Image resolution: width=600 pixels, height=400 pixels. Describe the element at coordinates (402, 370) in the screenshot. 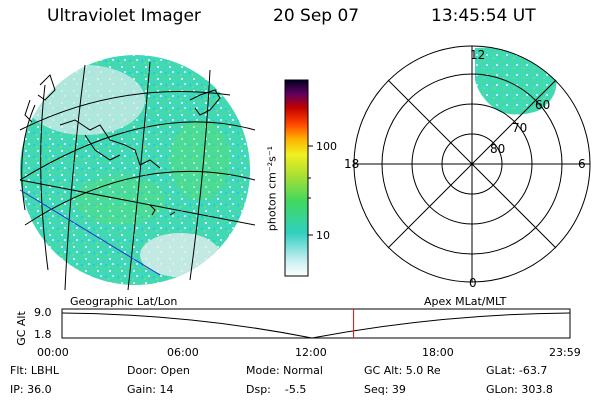

I see `gc-alt-info: GC Alt: 5.0 Re` at that location.